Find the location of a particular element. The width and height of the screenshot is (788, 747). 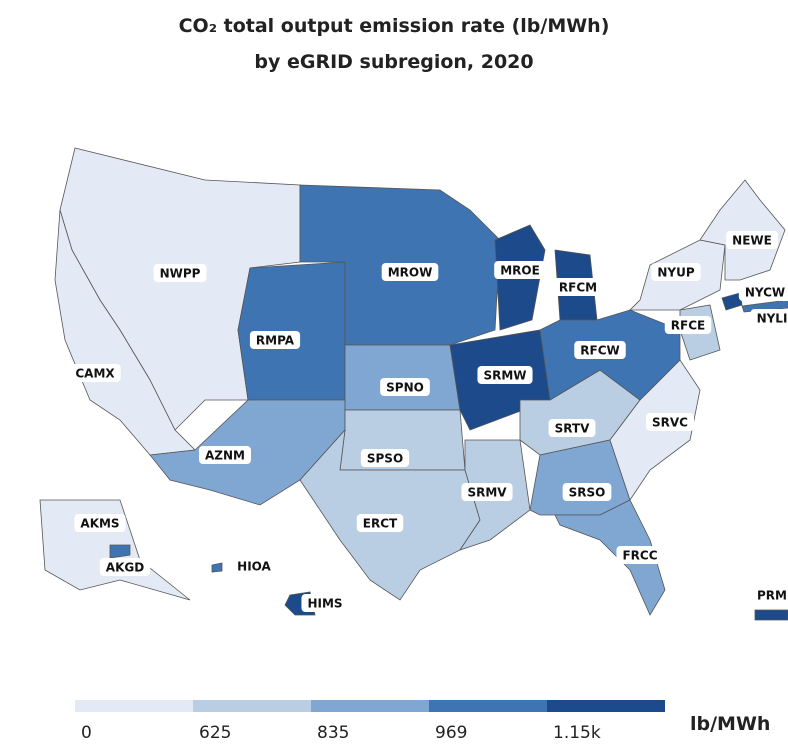

region-label: HIMS is located at coordinates (324, 604).